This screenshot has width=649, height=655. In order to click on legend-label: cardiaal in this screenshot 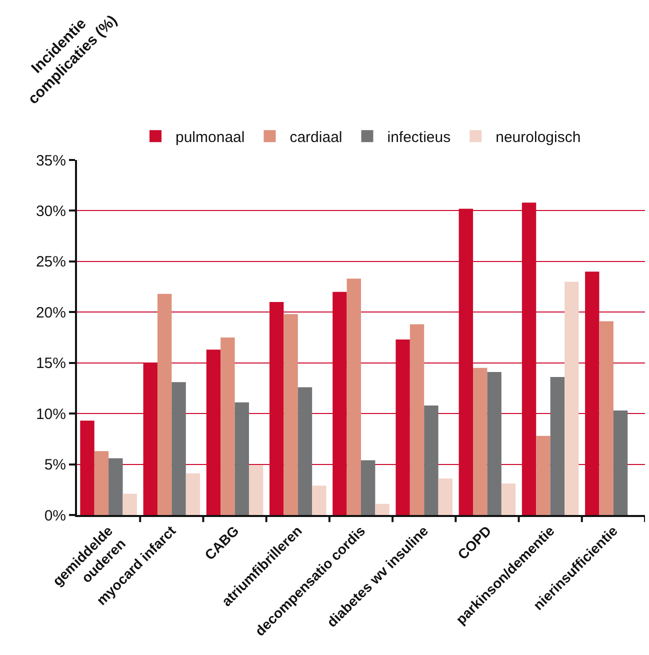, I will do `click(316, 137)`.